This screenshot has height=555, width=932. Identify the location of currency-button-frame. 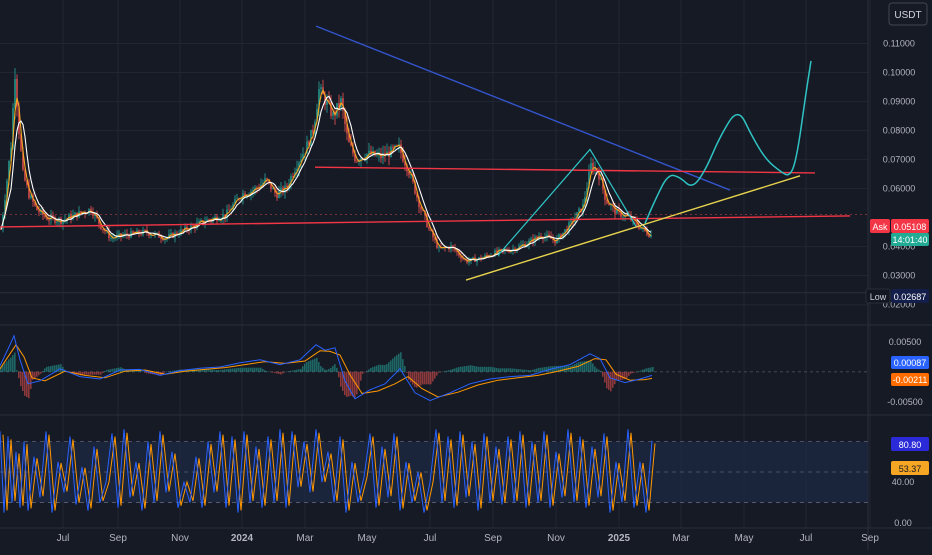
(908, 14).